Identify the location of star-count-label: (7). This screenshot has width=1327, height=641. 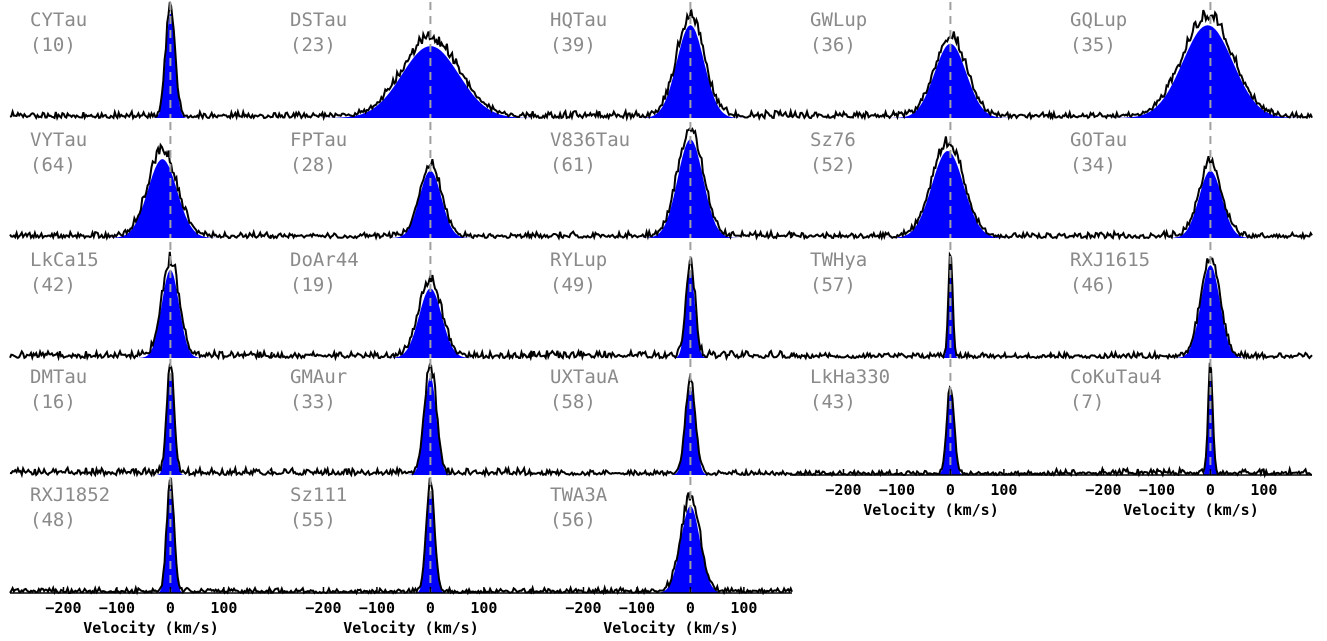
(1087, 402).